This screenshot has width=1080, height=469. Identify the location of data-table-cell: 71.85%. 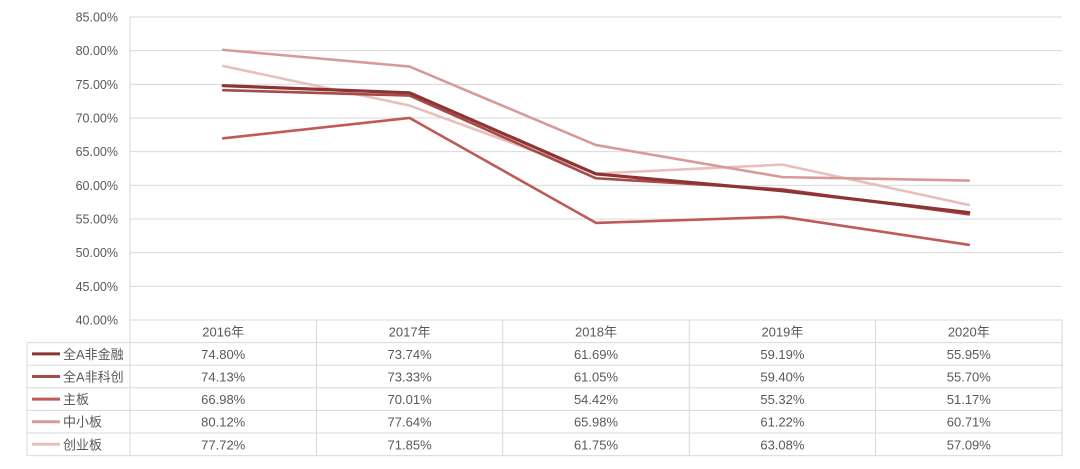
(410, 444).